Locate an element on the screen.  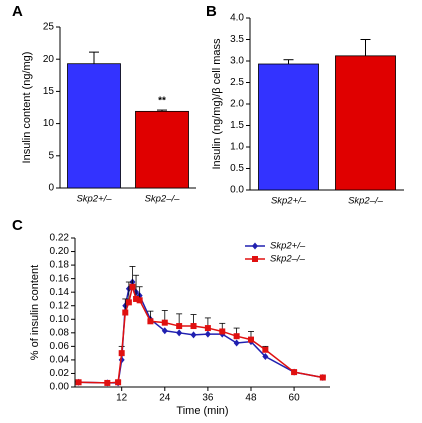
panel-label: C is located at coordinates (17, 225).